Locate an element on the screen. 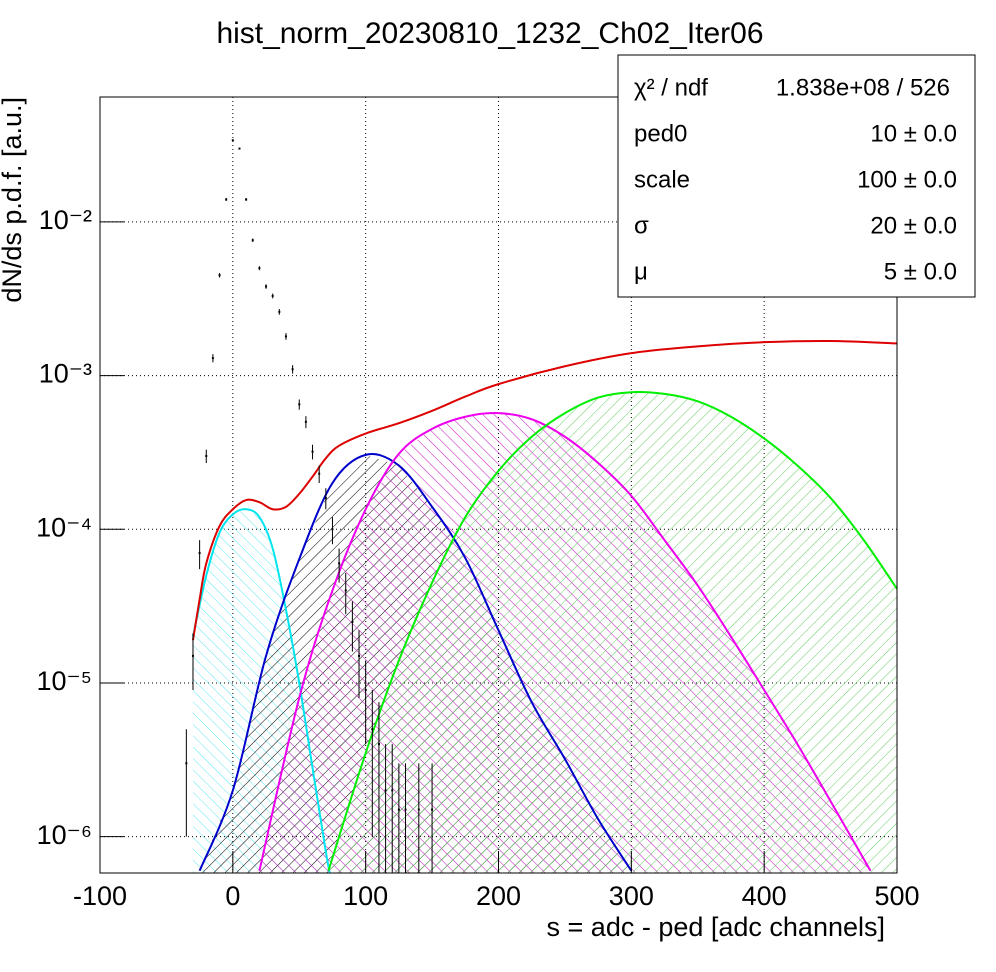 The height and width of the screenshot is (972, 996). y-tick-label: 10⁻⁶ is located at coordinates (64, 835).